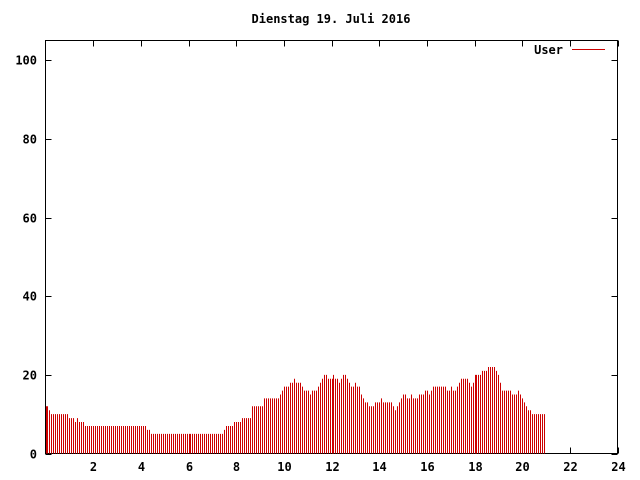 The height and width of the screenshot is (480, 640). I want to click on y-tick-label: 0, so click(33, 455).